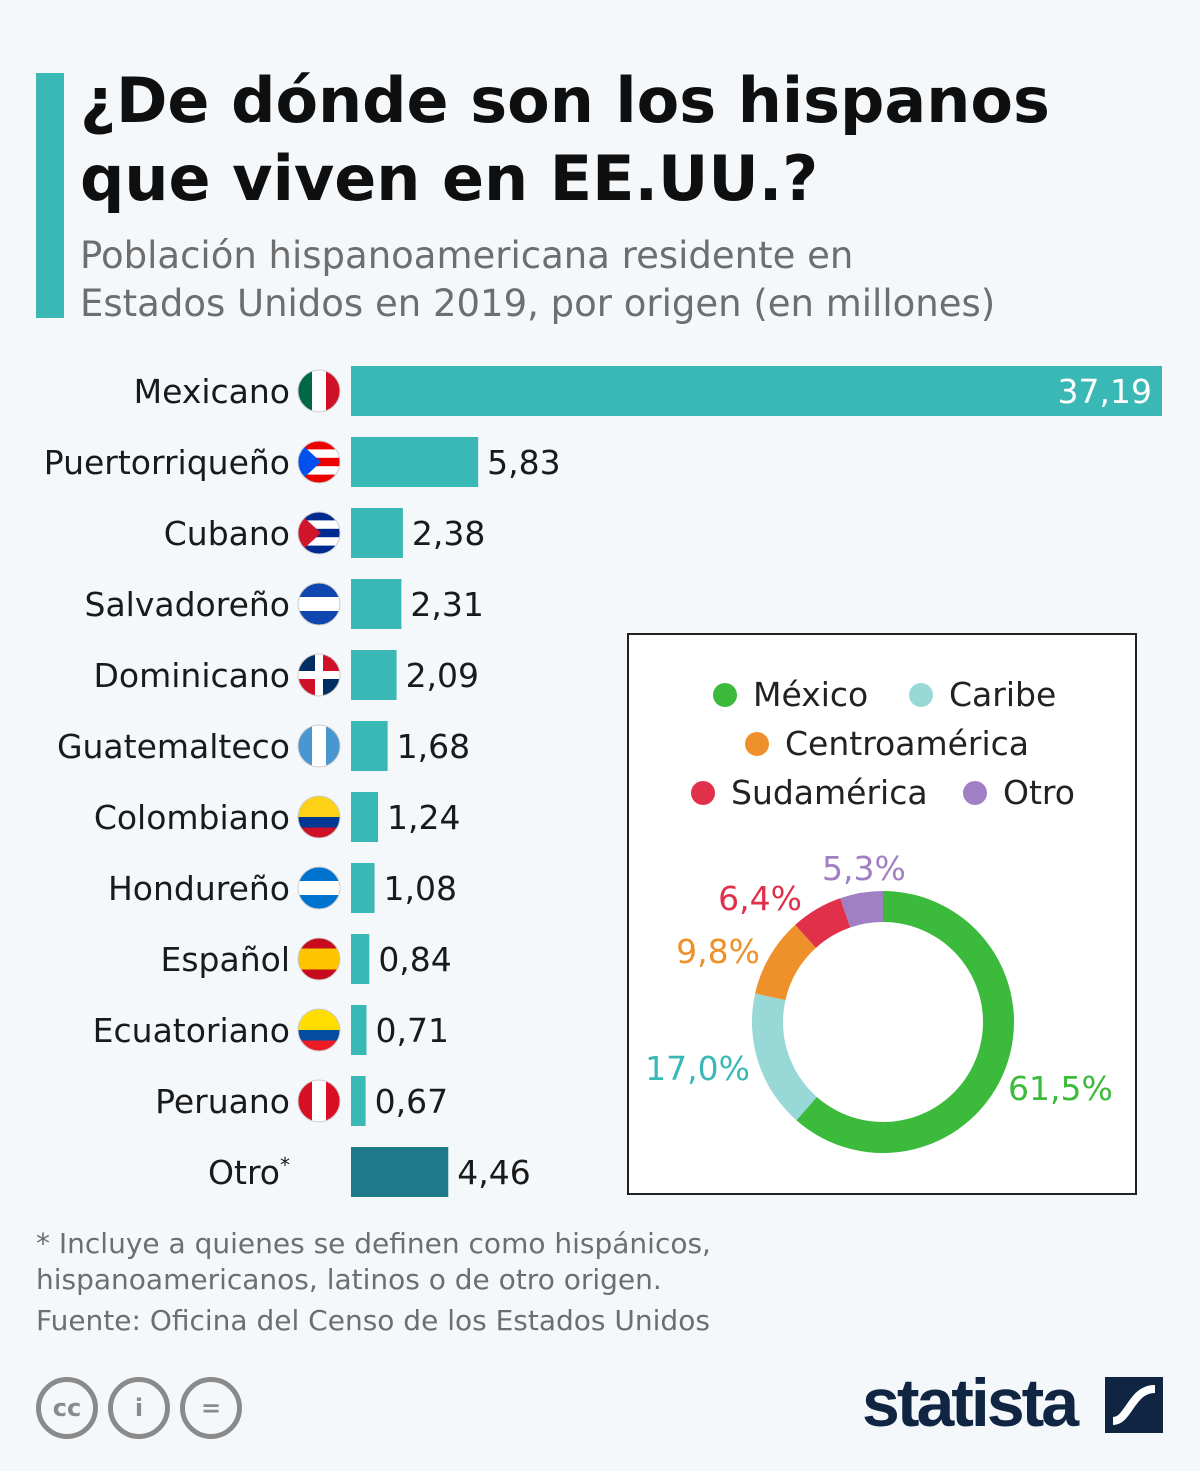 The width and height of the screenshot is (1200, 1471). Describe the element at coordinates (523, 462) in the screenshot. I see `value-label: 5,83` at that location.